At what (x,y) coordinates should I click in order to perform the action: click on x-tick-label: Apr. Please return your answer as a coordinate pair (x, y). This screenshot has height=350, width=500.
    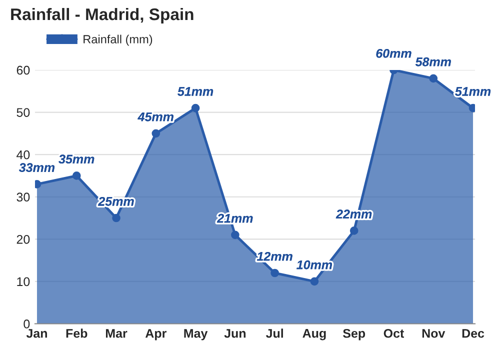
    Looking at the image, I should click on (155, 334).